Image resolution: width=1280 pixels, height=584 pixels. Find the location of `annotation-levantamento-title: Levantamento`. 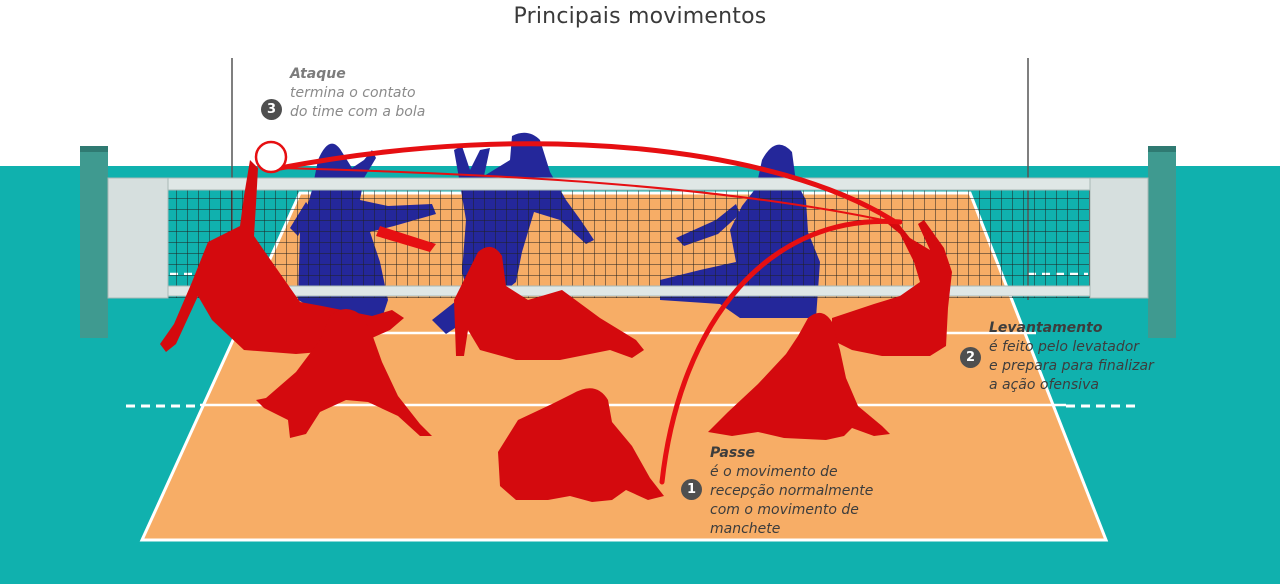

annotation-levantamento-title: Levantamento is located at coordinates (1046, 328).